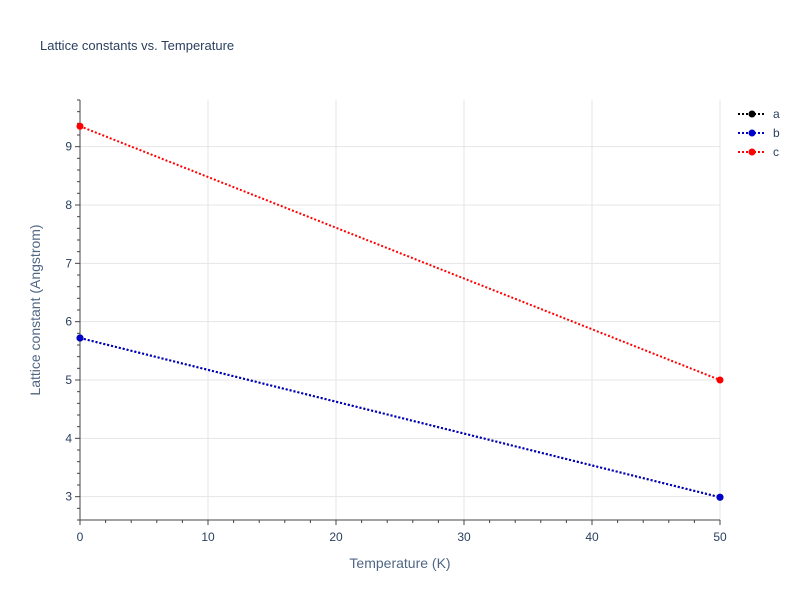  What do you see at coordinates (68, 380) in the screenshot?
I see `y-tick-label: 5` at bounding box center [68, 380].